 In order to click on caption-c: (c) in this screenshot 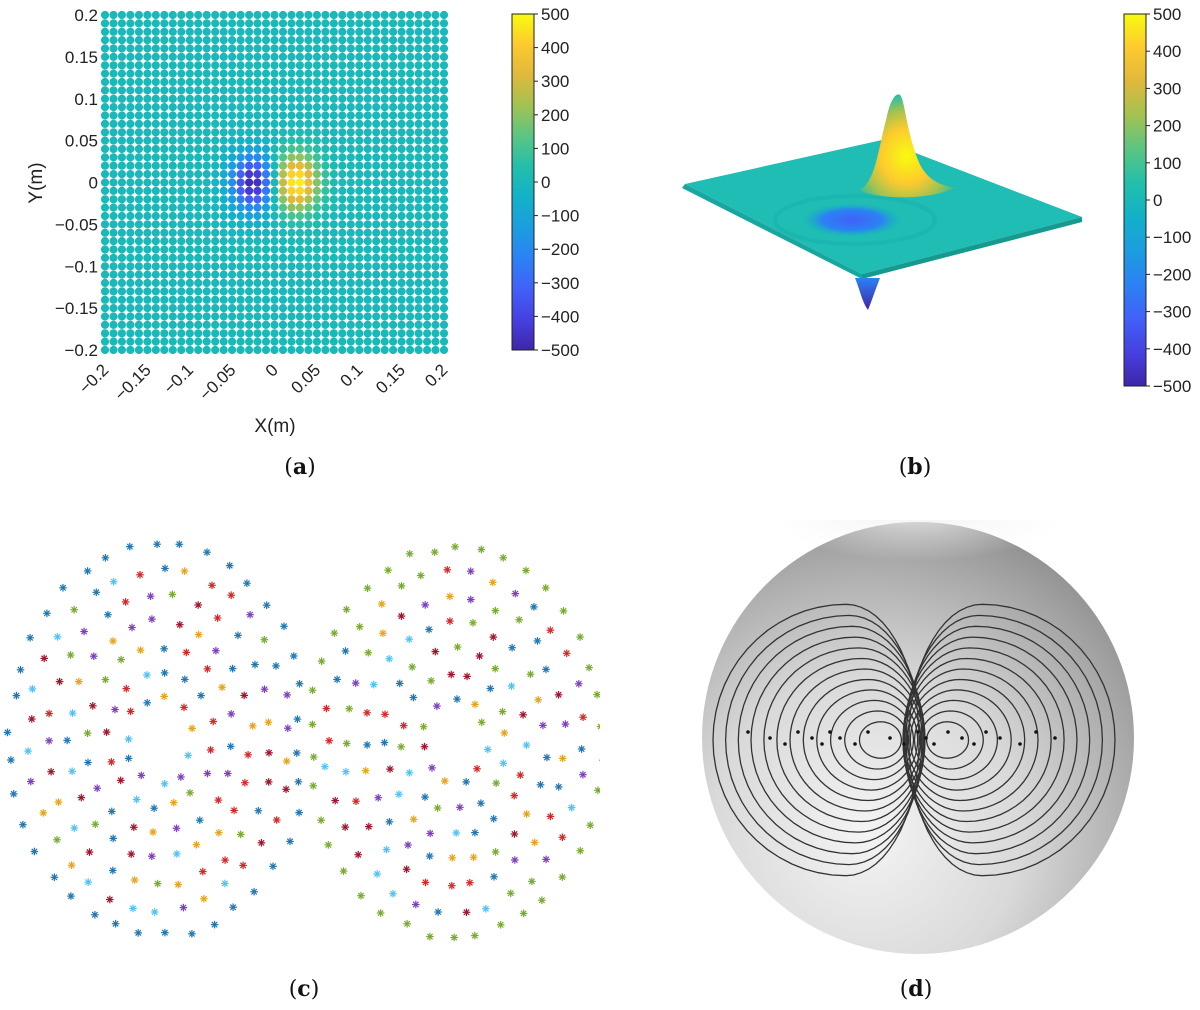, I will do `click(304, 989)`.